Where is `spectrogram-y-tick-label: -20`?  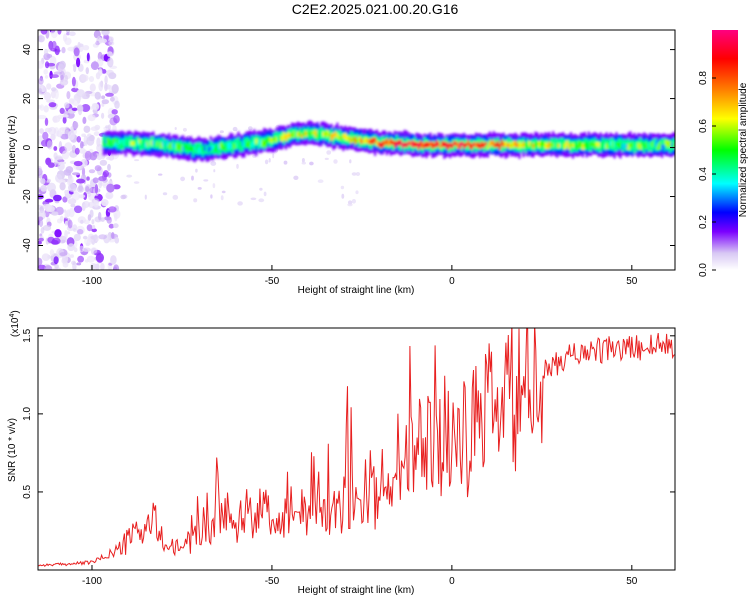 spectrogram-y-tick-label: -20 is located at coordinates (27, 196).